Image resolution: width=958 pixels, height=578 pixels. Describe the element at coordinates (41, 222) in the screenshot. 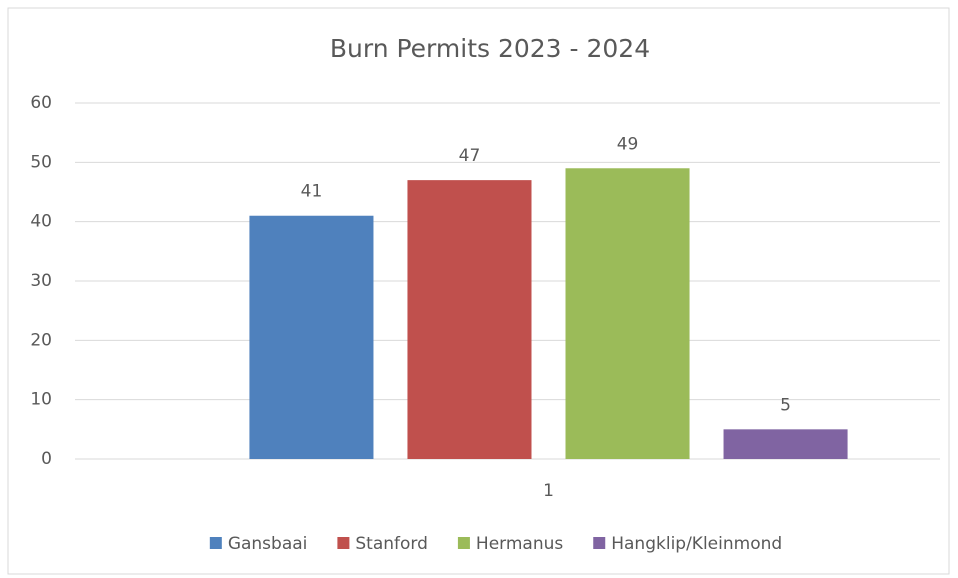

I see `y-tick-label: 40` at that location.